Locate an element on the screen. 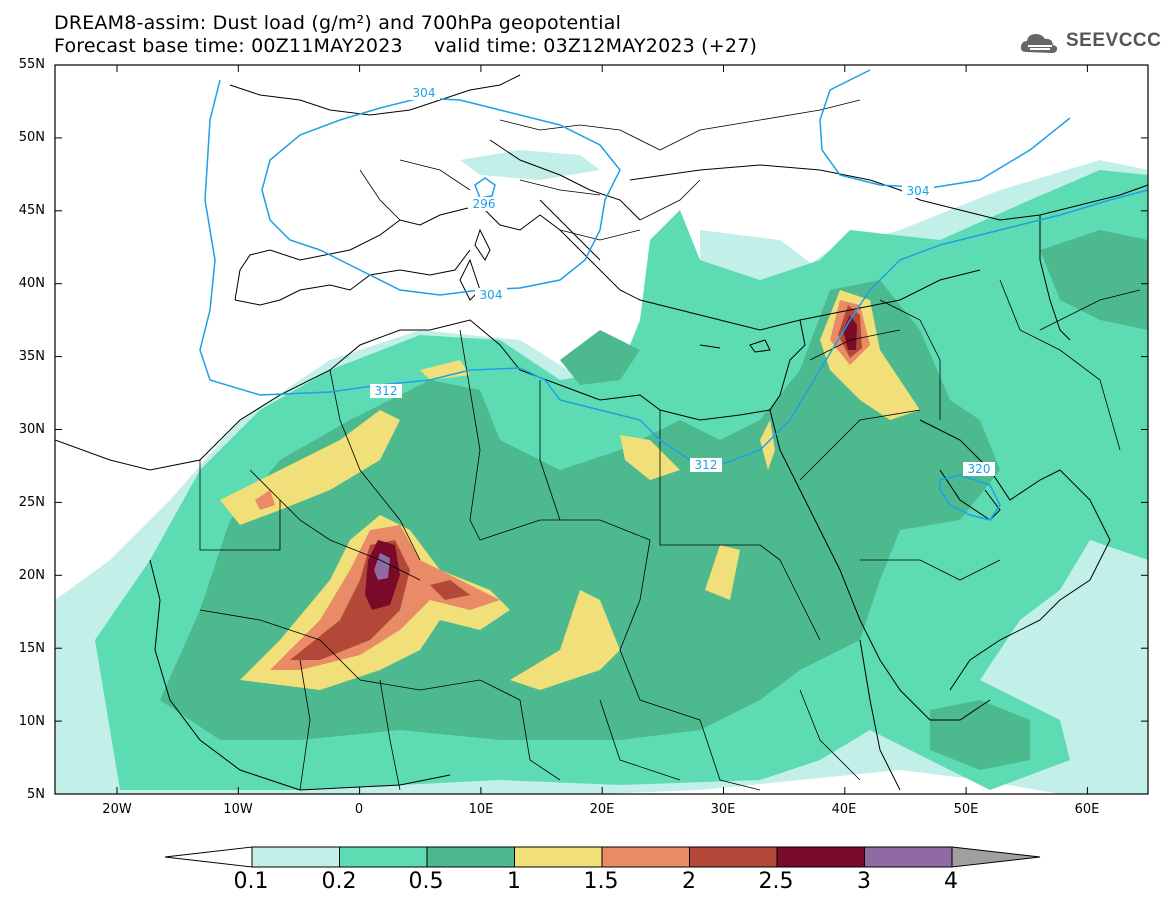 The height and width of the screenshot is (907, 1165). lat-label: 55N is located at coordinates (31, 64).